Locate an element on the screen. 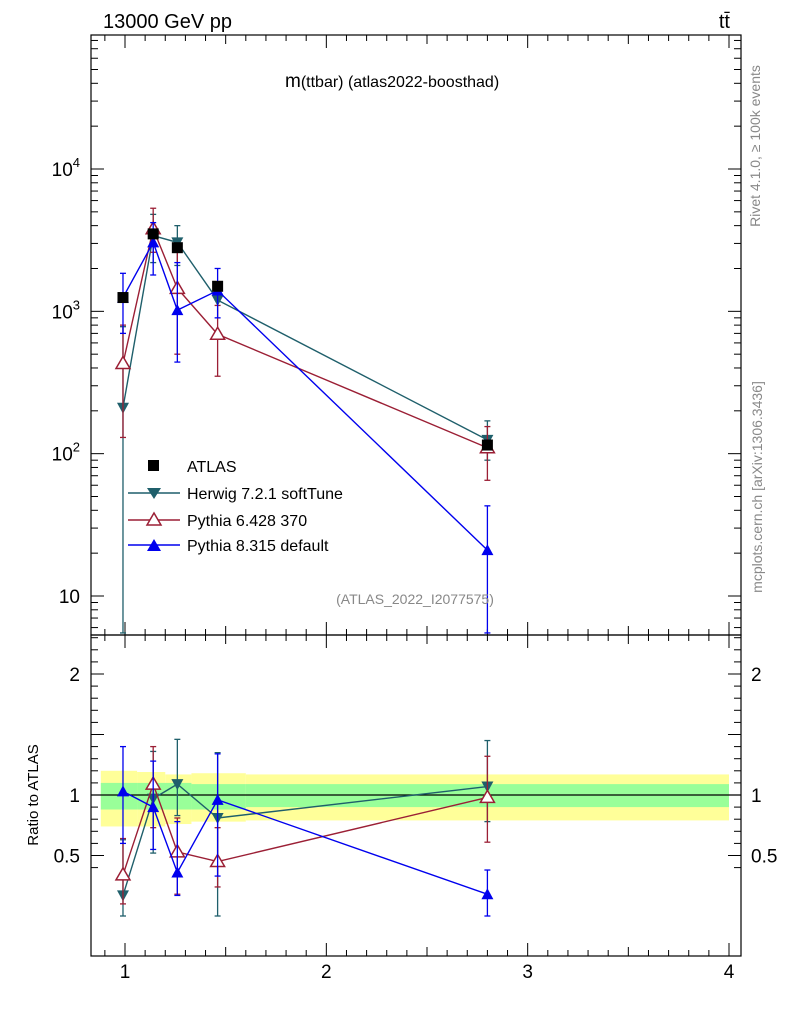 The height and width of the screenshot is (1024, 786). analysis-watermark: (ATLAS_2022_I2077575) is located at coordinates (415, 599).